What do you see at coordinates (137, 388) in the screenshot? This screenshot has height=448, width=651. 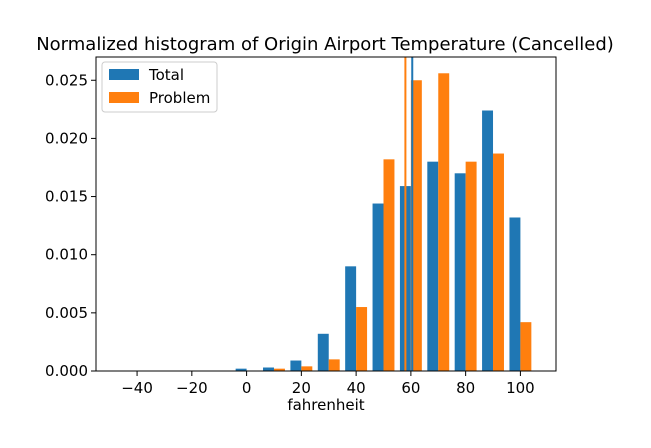 I see `x-tick-label: −40` at bounding box center [137, 388].